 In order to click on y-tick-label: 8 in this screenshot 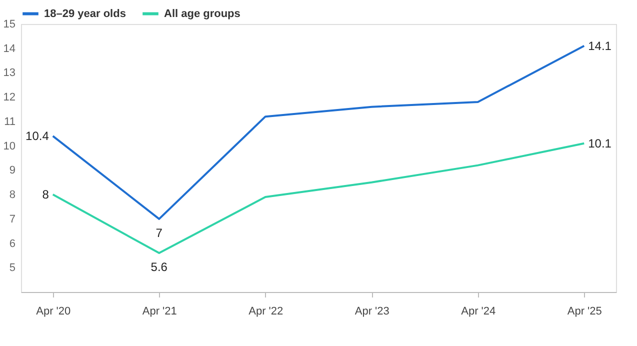, I will do `click(12, 195)`.